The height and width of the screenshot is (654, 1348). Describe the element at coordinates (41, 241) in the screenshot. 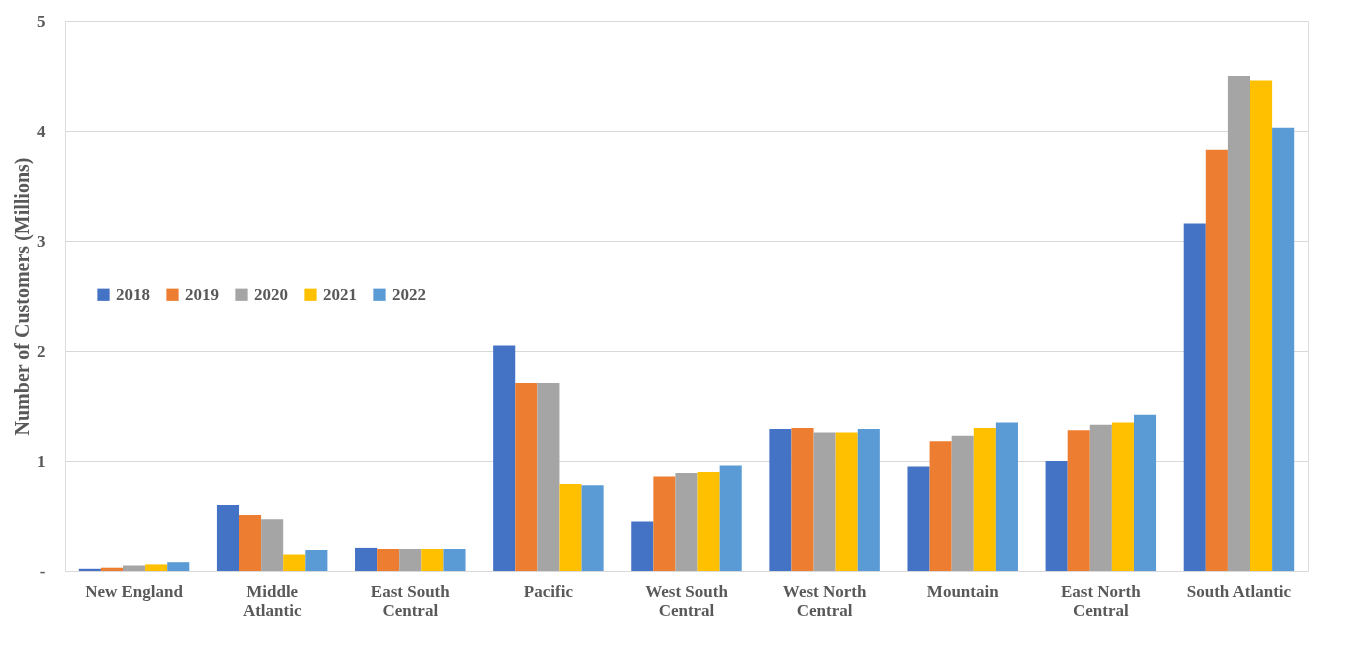

I see `y-tick-label: 3` at that location.